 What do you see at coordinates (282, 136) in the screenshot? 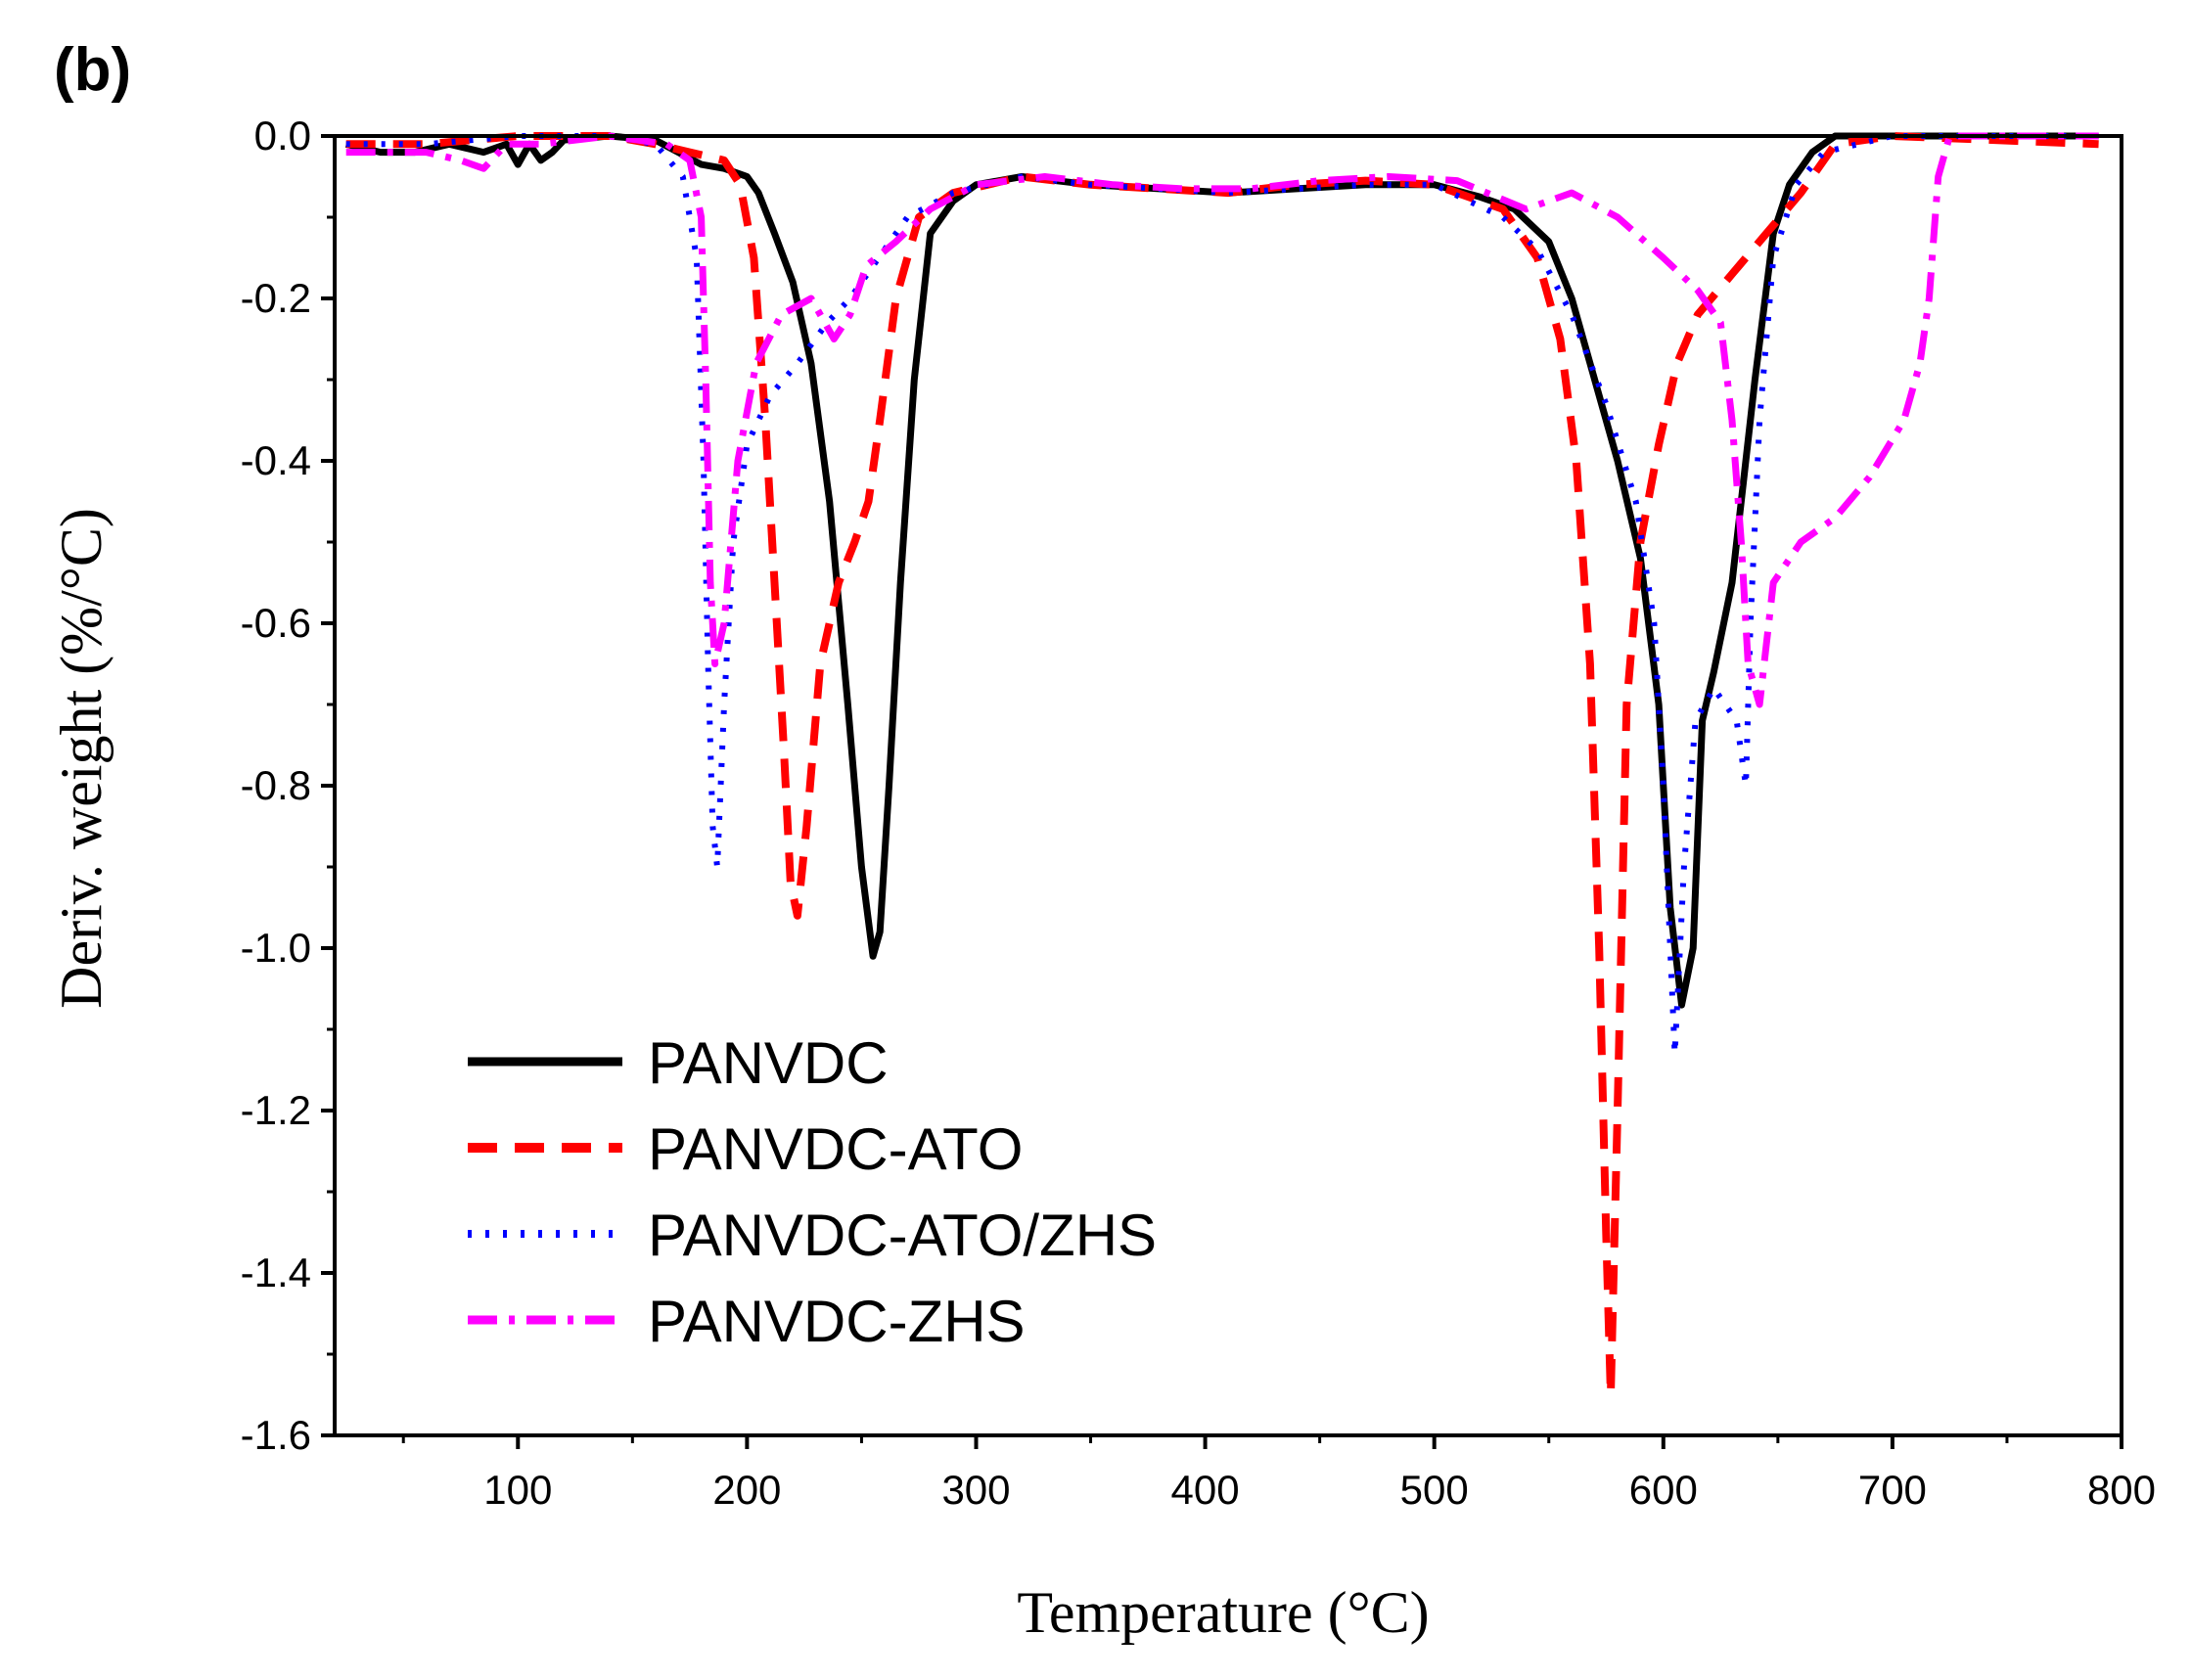
I see `y-tick-label: 0.0` at bounding box center [282, 136].